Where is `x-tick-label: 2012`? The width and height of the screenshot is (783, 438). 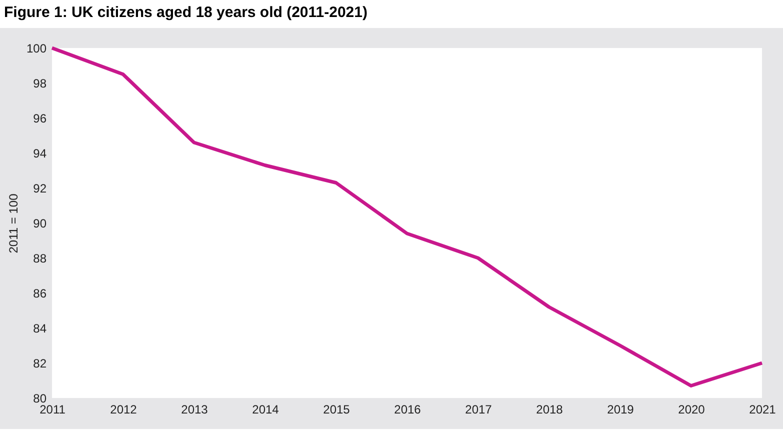
x-tick-label: 2012 is located at coordinates (124, 409).